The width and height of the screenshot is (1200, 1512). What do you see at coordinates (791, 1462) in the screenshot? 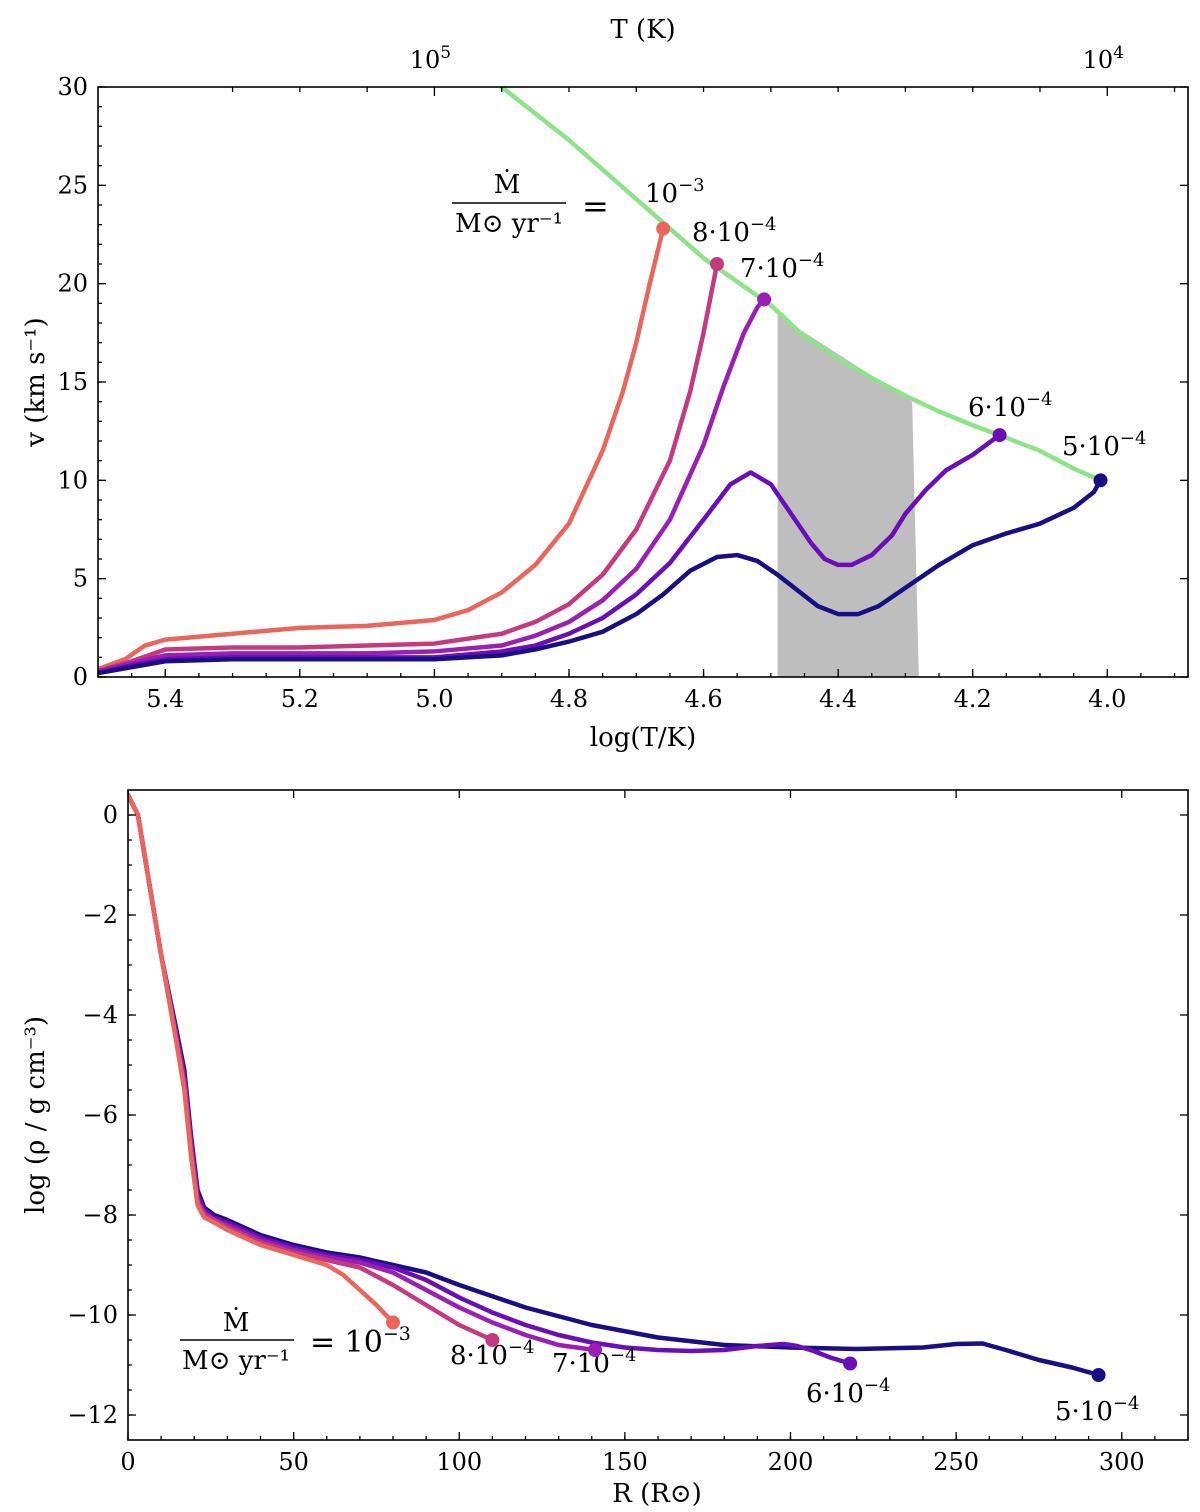
I see `x-tick-label: 200` at bounding box center [791, 1462].